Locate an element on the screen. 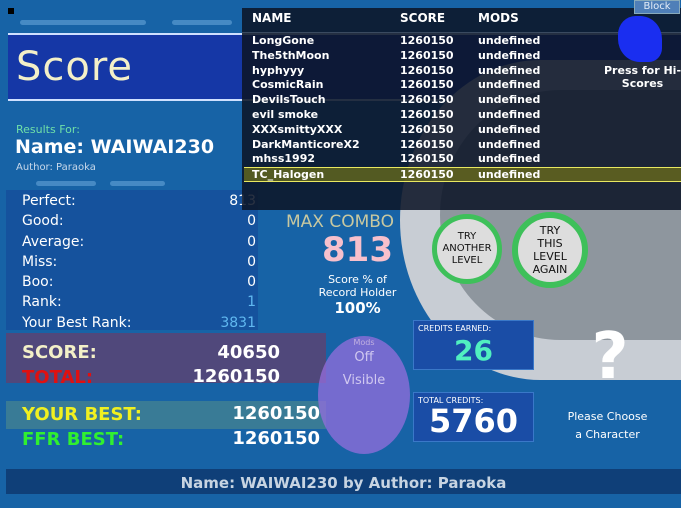 This screenshot has width=681, height=508. hiscore-row: mhss1992 1260150 undefined is located at coordinates (462, 159).